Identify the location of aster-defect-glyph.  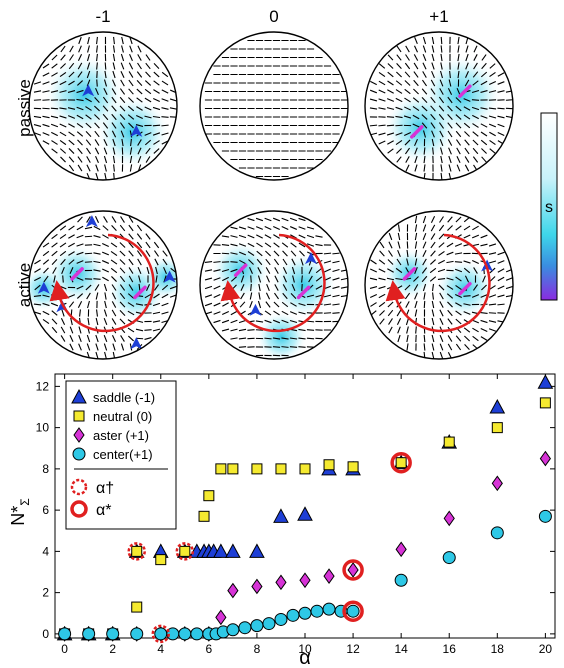
(77, 274).